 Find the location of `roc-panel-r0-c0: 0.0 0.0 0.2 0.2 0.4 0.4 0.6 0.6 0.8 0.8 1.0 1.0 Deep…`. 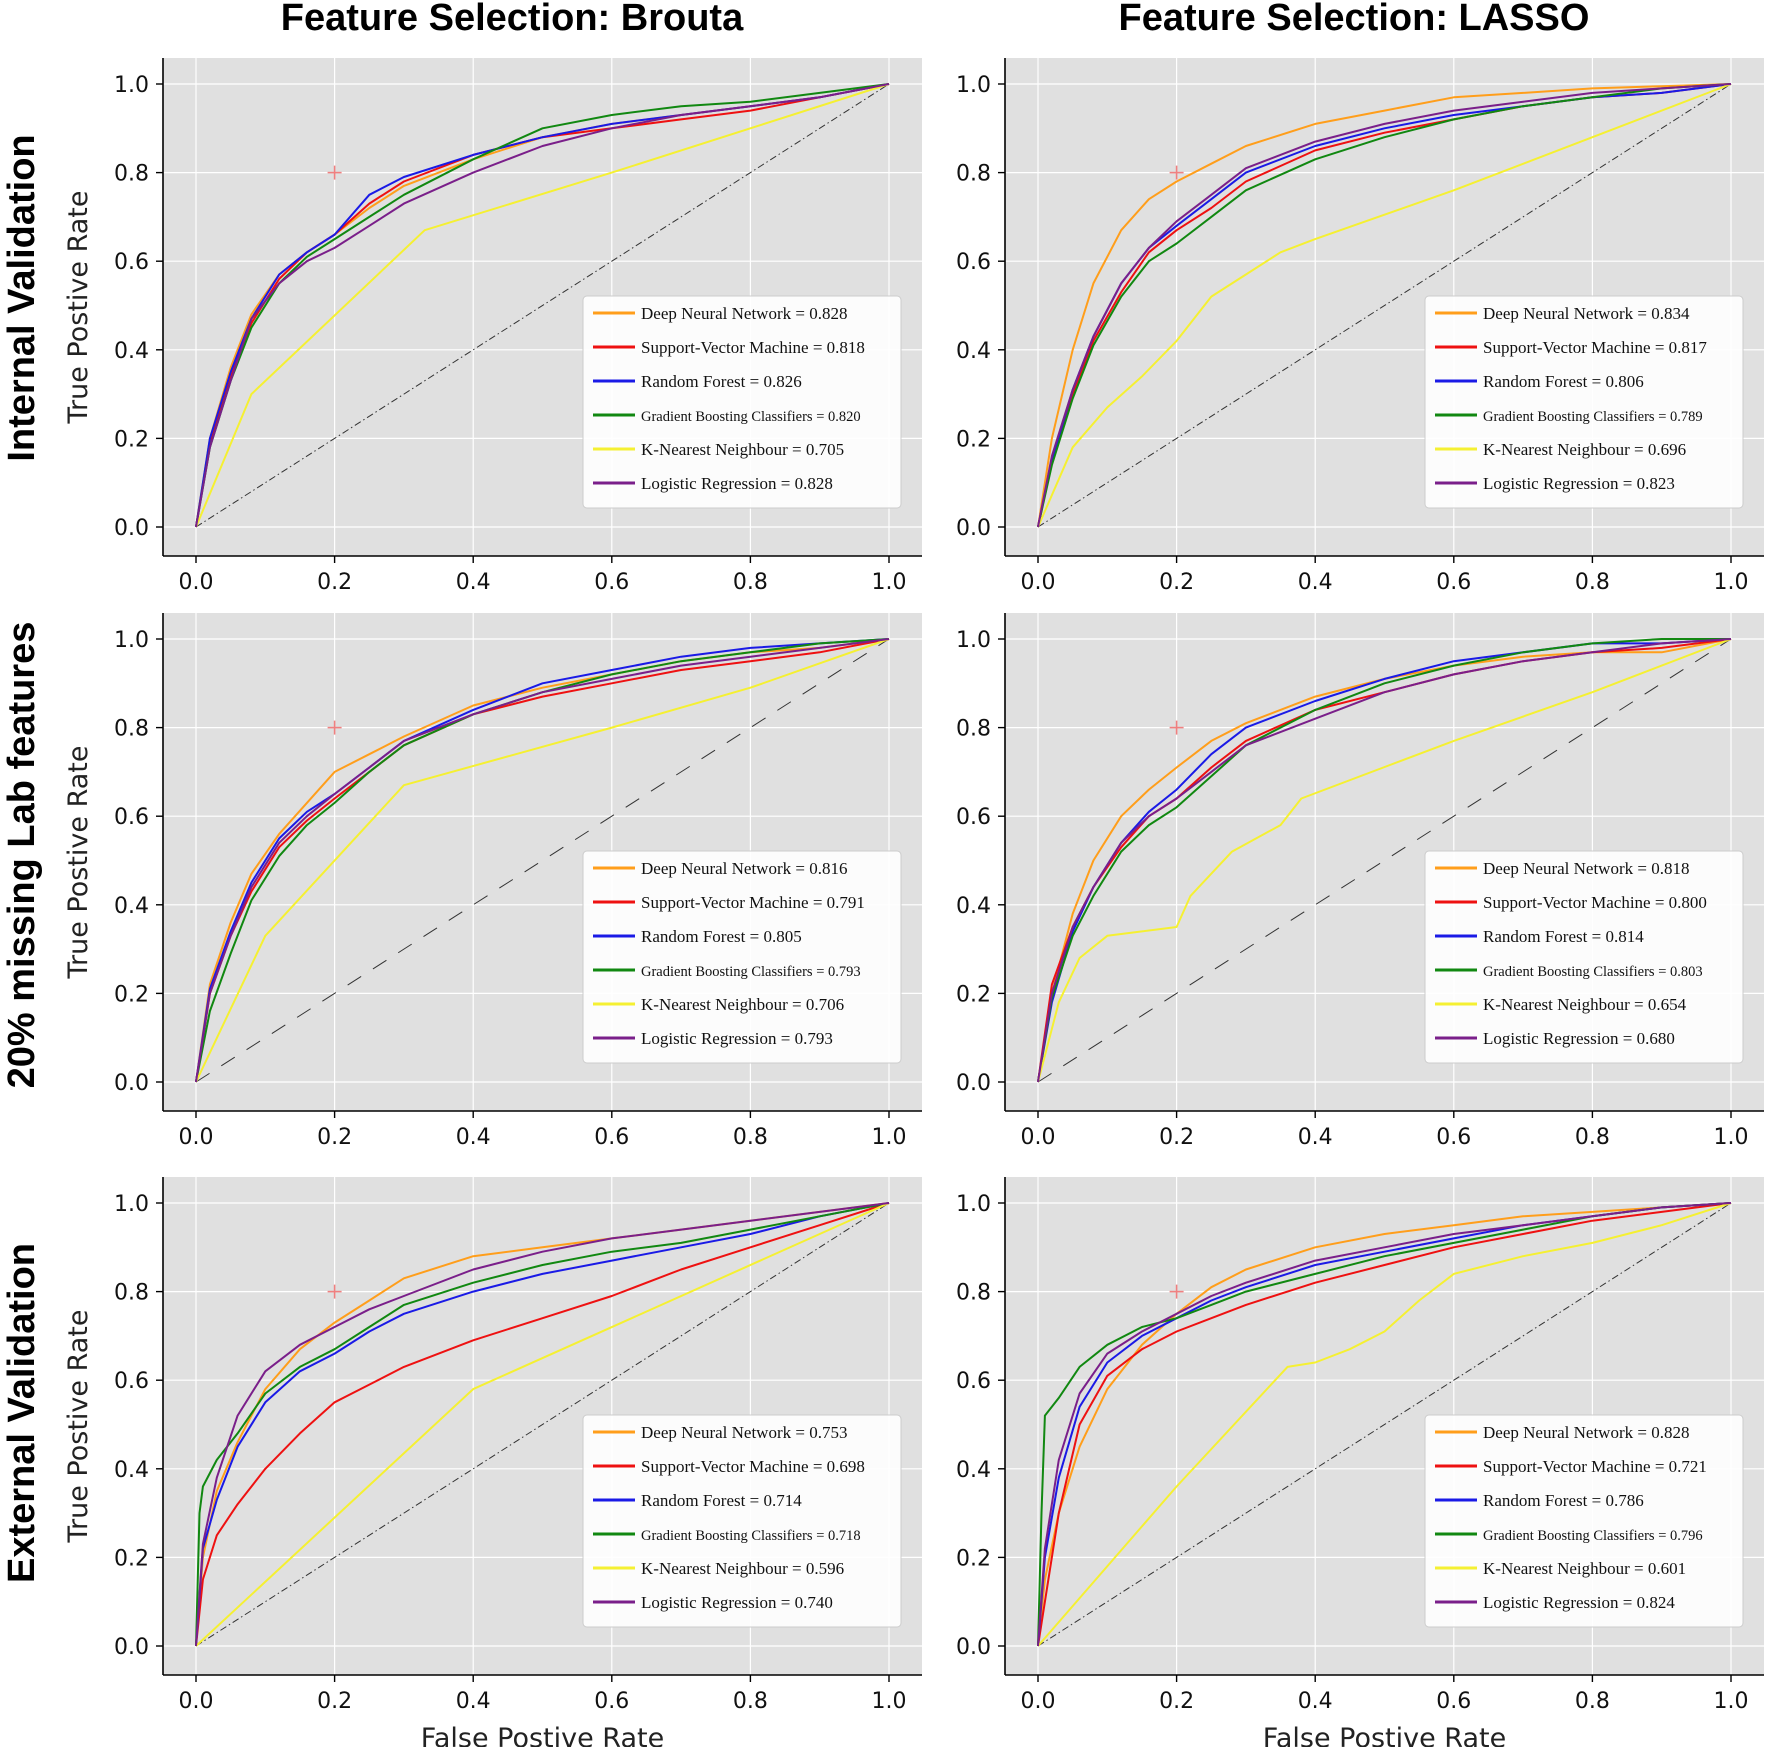

roc-panel-r0-c0: 0.0 0.0 0.2 0.2 0.4 0.4 0.6 0.6 0.8 0.8 1.0 1.0 Deep… is located at coordinates (492, 326).